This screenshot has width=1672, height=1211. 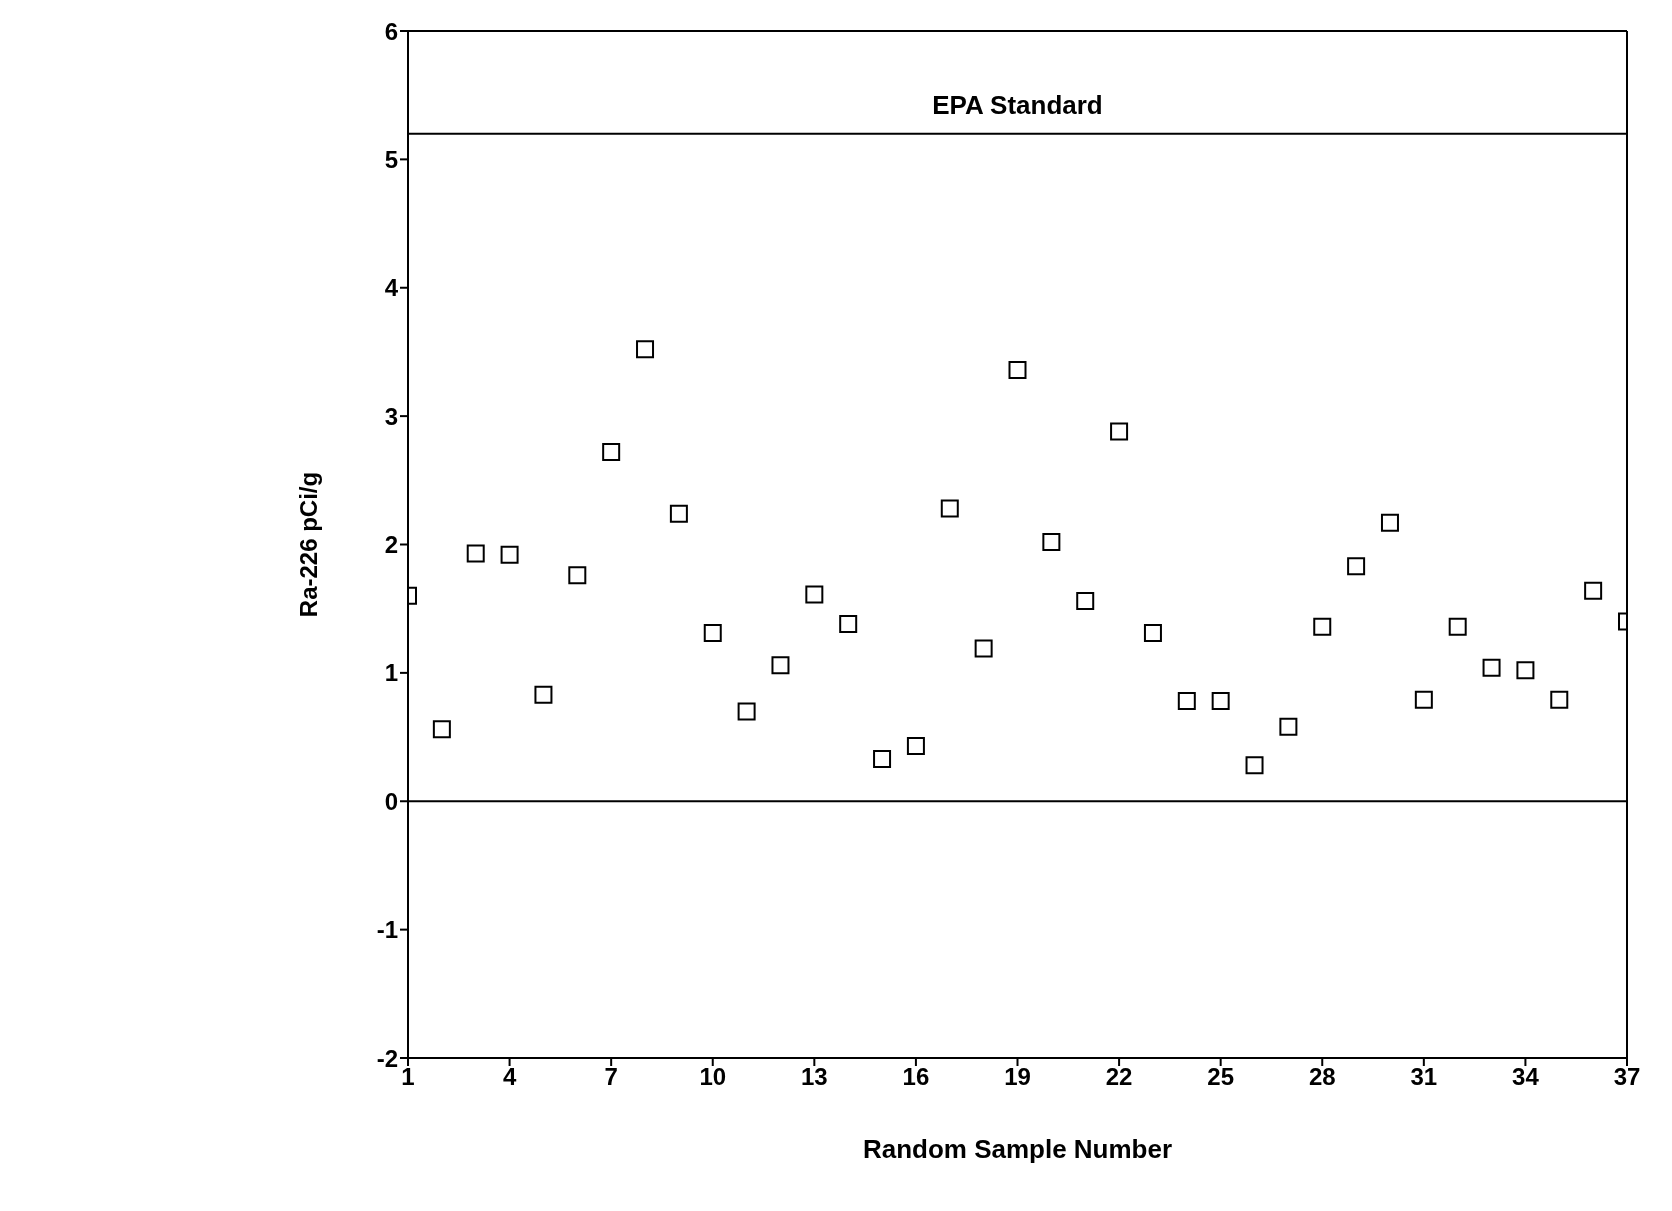 What do you see at coordinates (408, 1077) in the screenshot?
I see `x-tick-label: 1` at bounding box center [408, 1077].